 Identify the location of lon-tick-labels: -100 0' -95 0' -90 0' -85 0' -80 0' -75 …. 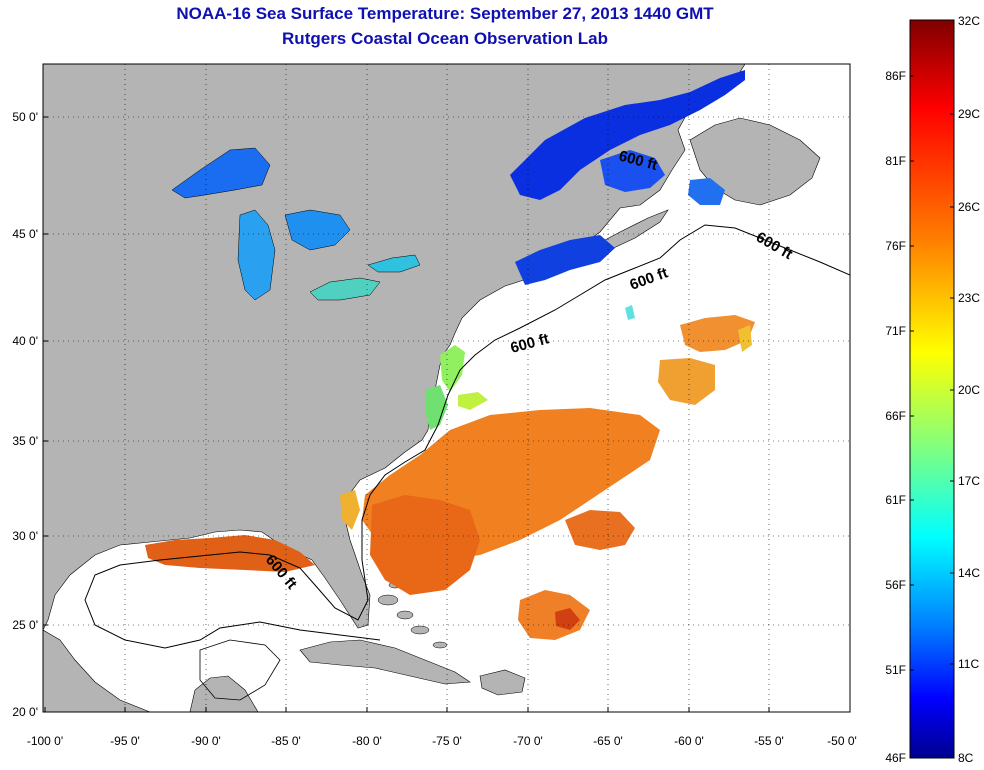
(442, 741).